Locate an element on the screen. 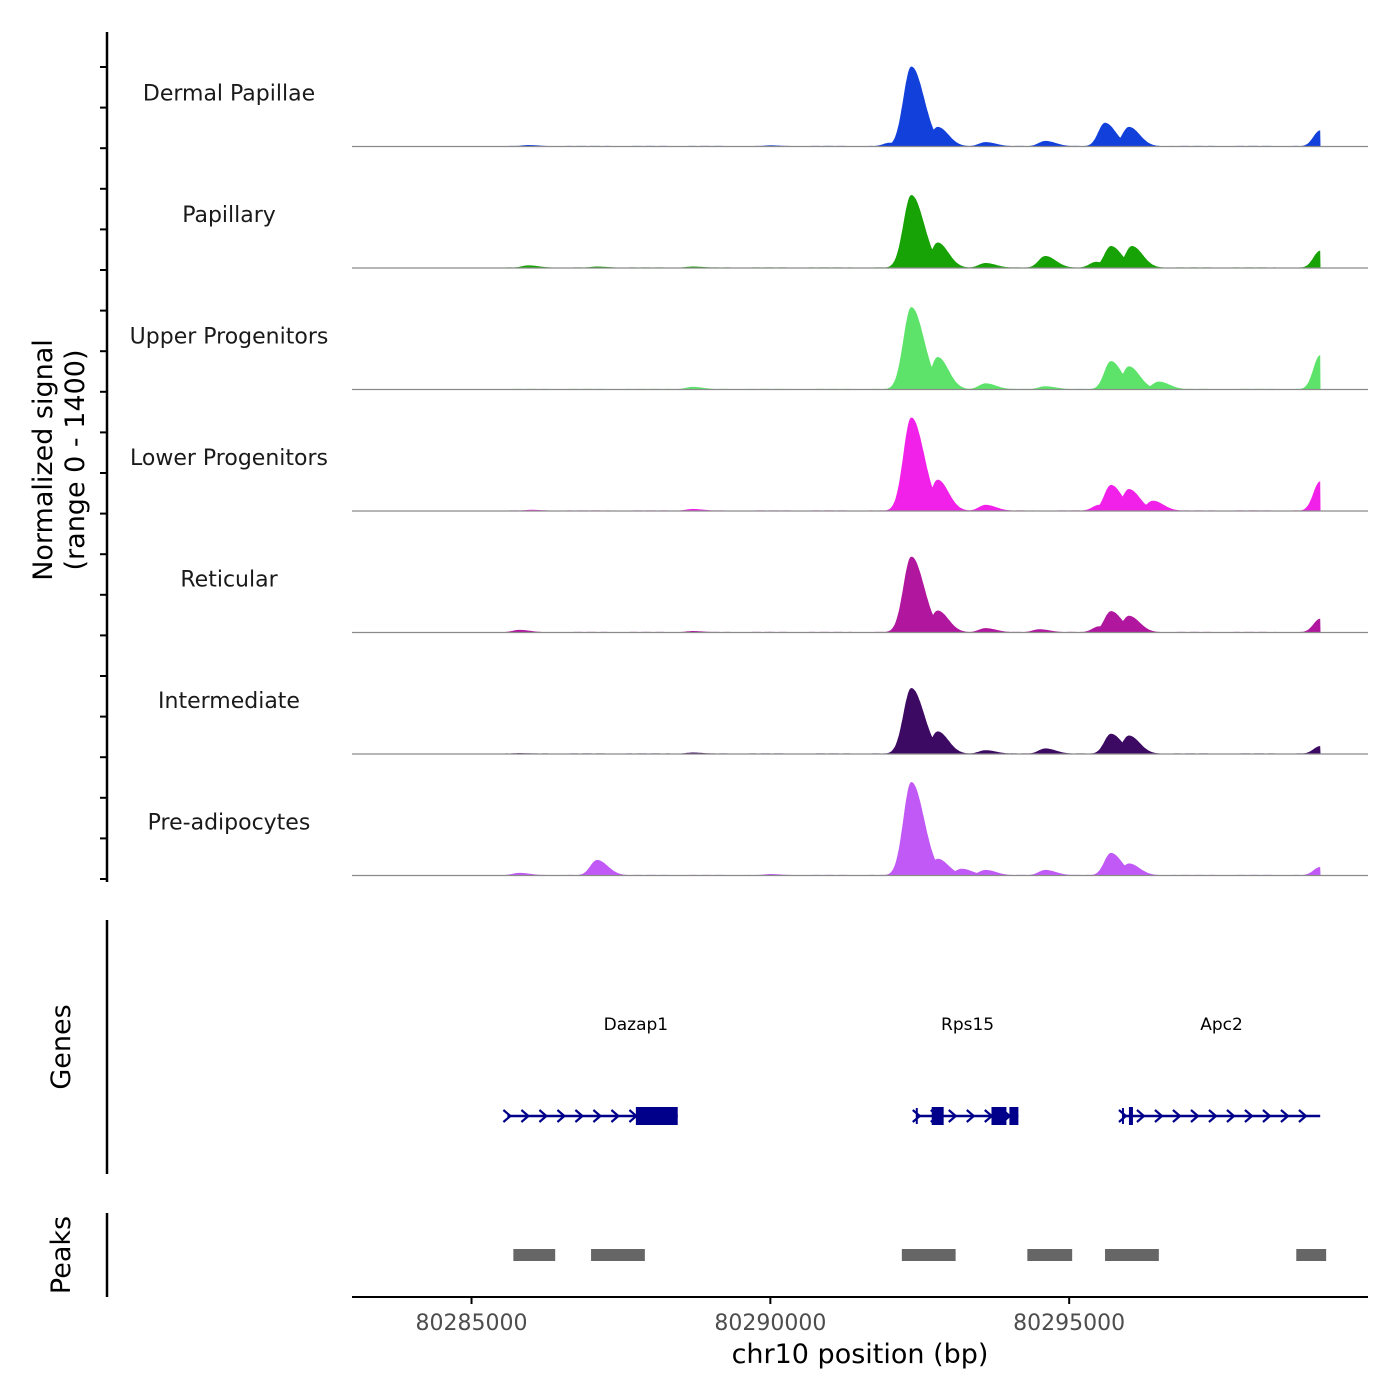 The height and width of the screenshot is (1400, 1400). genes-axis-title: Genes is located at coordinates (61, 1046).